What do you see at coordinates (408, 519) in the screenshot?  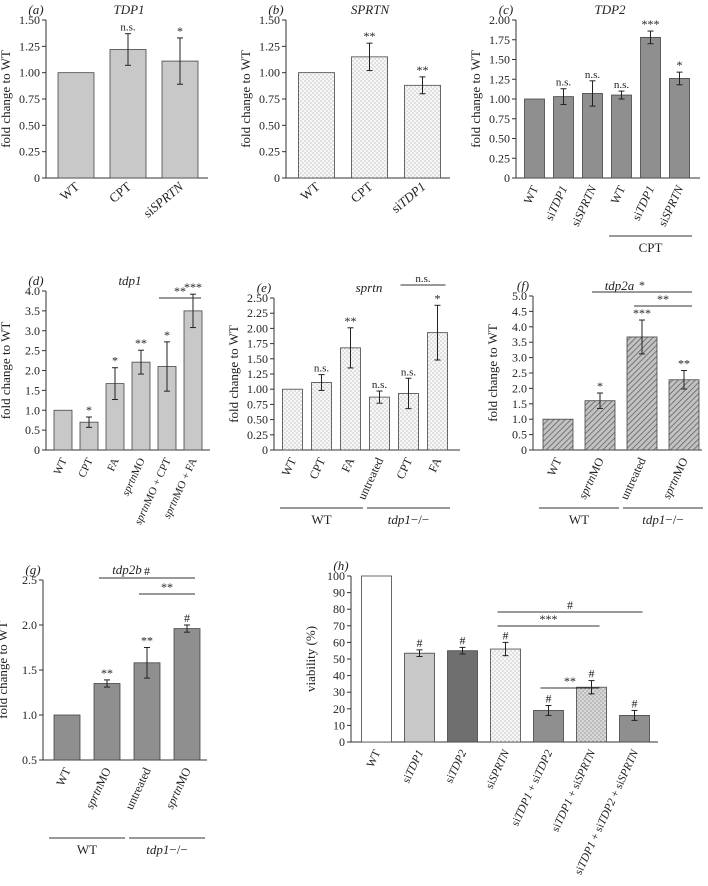 I see `group-label: tdp1−/−` at bounding box center [408, 519].